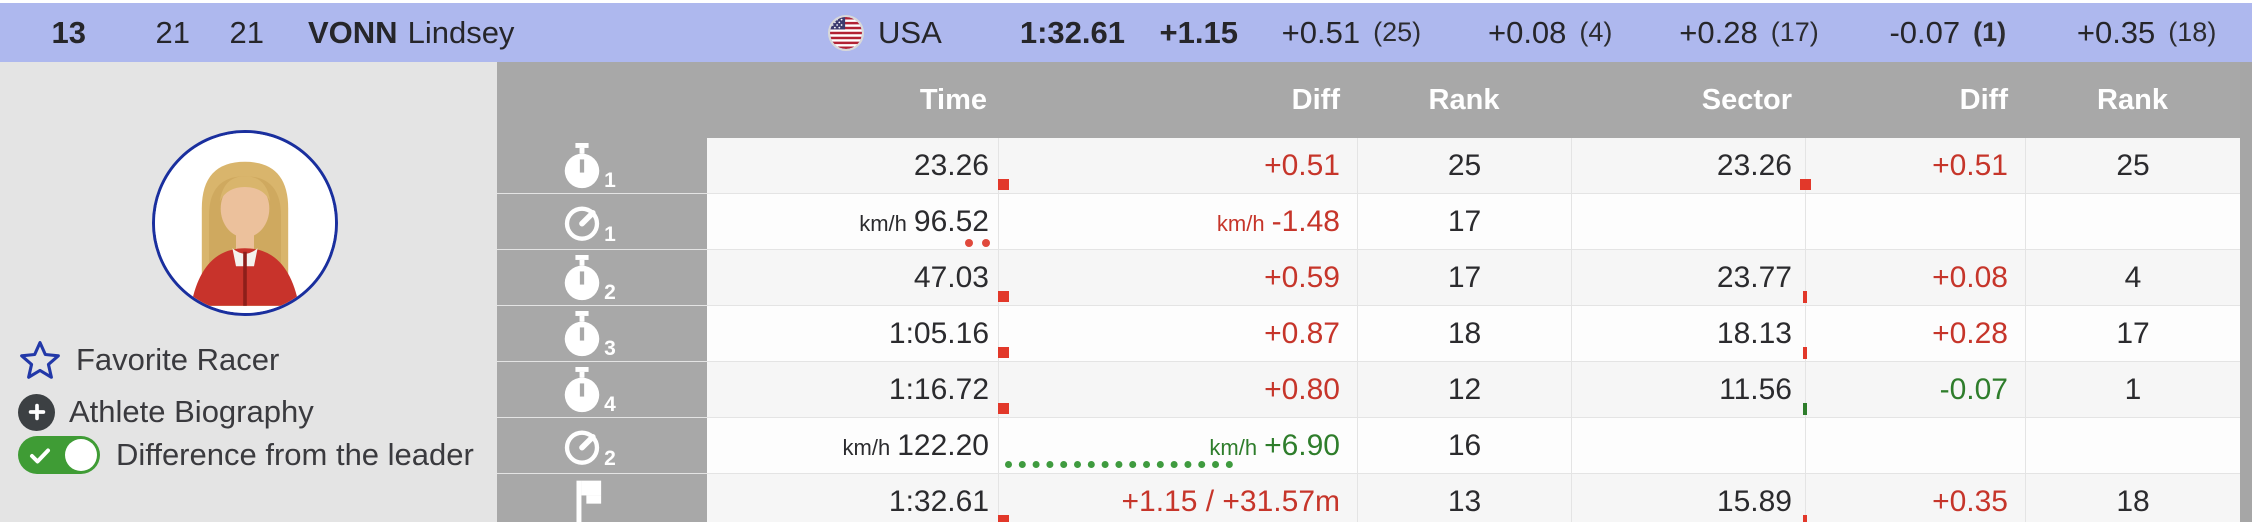 This screenshot has width=2252, height=522. I want to click on racer-first-name: Lindsey, so click(461, 32).